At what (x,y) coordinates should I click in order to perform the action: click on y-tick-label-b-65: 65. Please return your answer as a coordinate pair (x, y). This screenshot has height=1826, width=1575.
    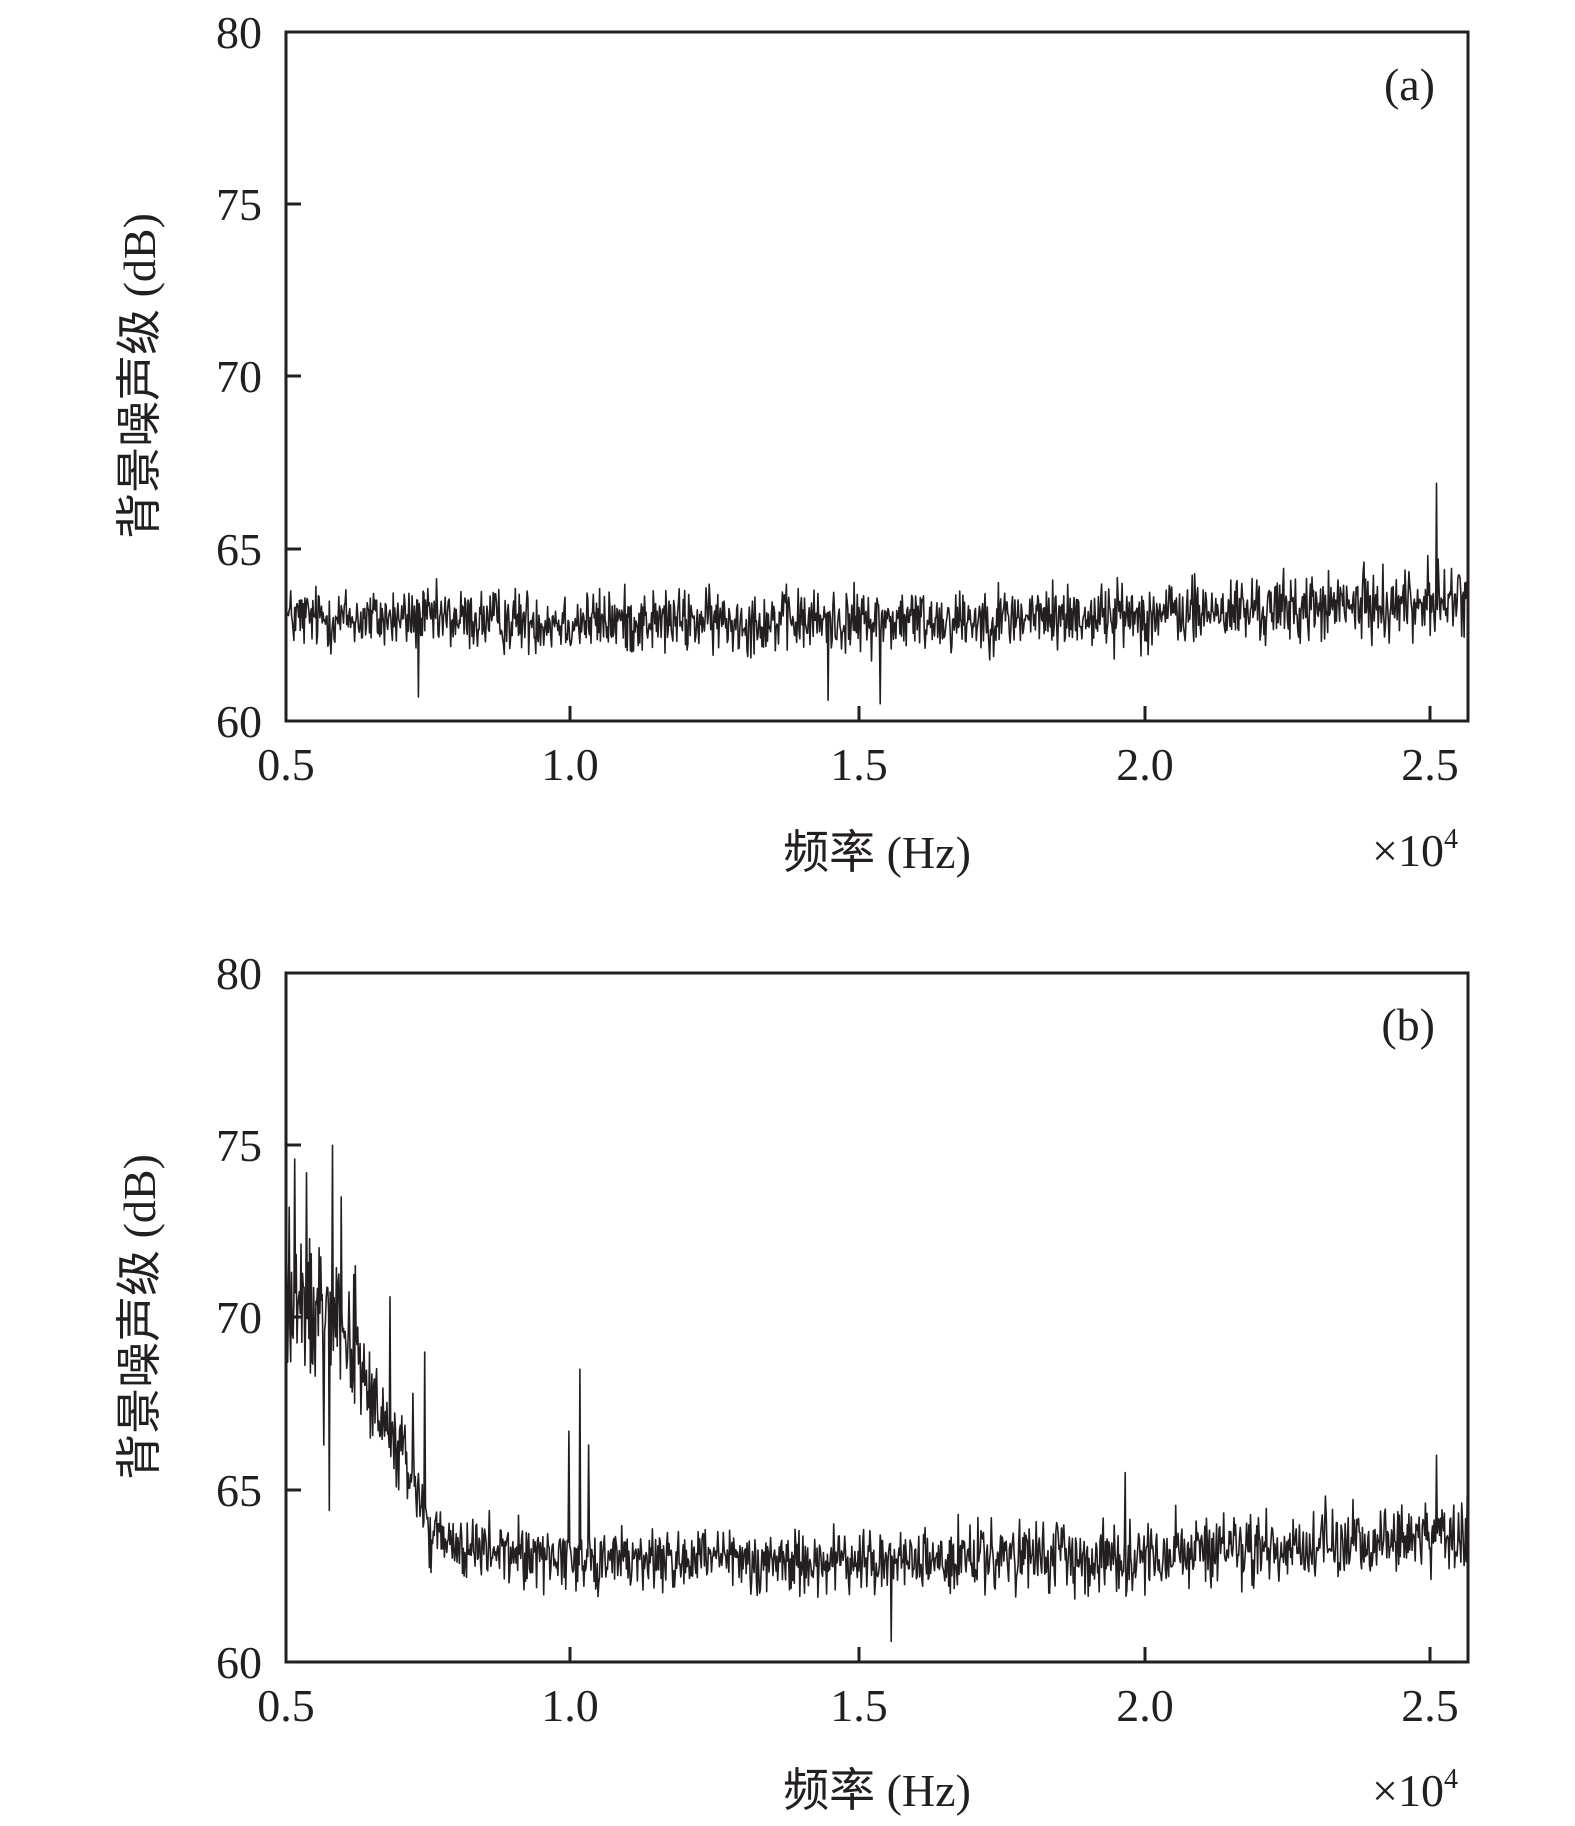
    Looking at the image, I should click on (239, 1490).